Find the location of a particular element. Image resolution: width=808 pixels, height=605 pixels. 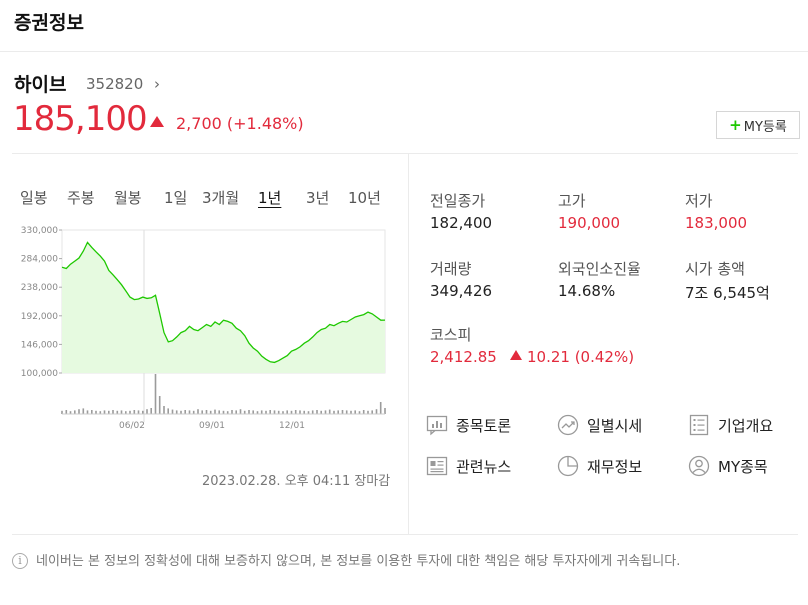

my-stocks-link: MY종목 is located at coordinates (728, 466).